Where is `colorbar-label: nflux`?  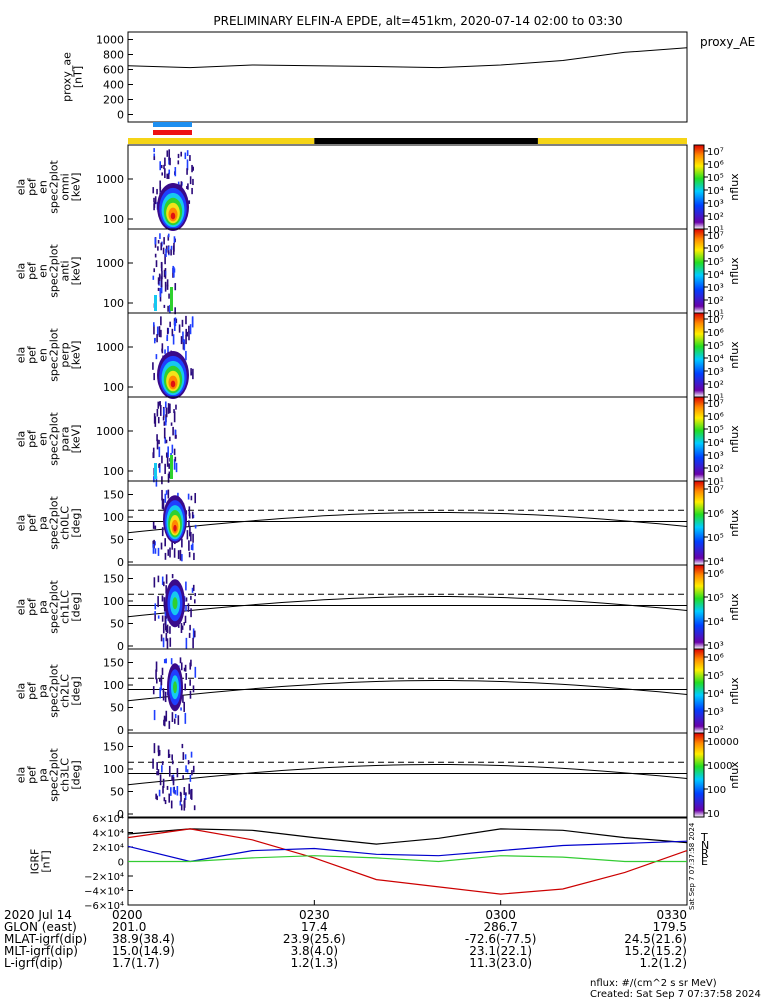 colorbar-label: nflux is located at coordinates (734, 439).